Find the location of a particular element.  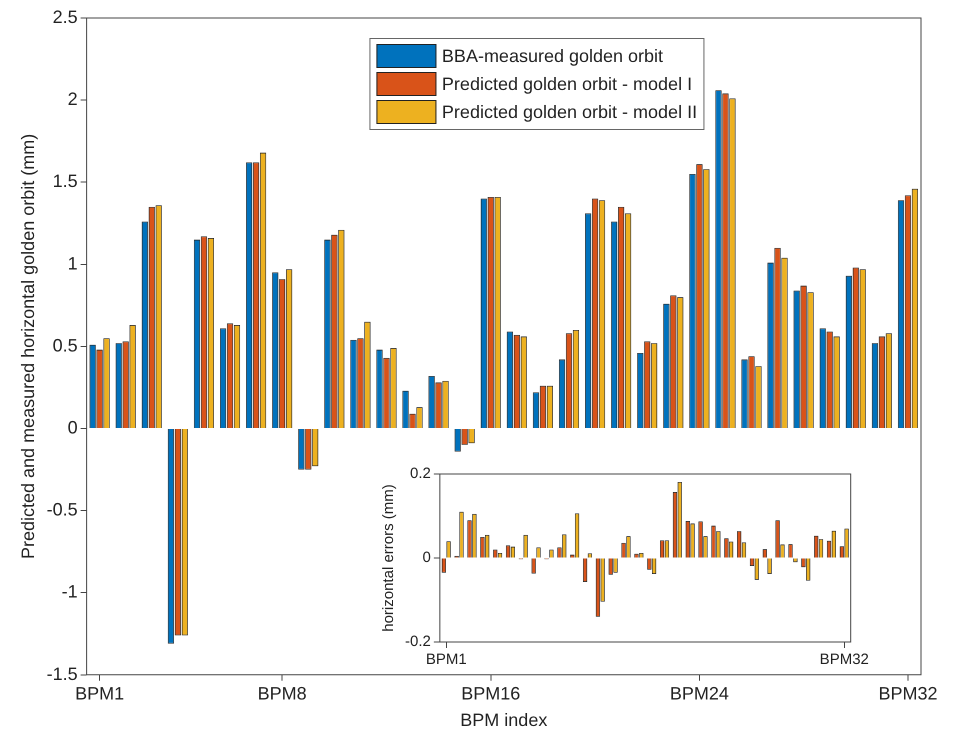

x-axis-title: BPM index is located at coordinates (504, 720).